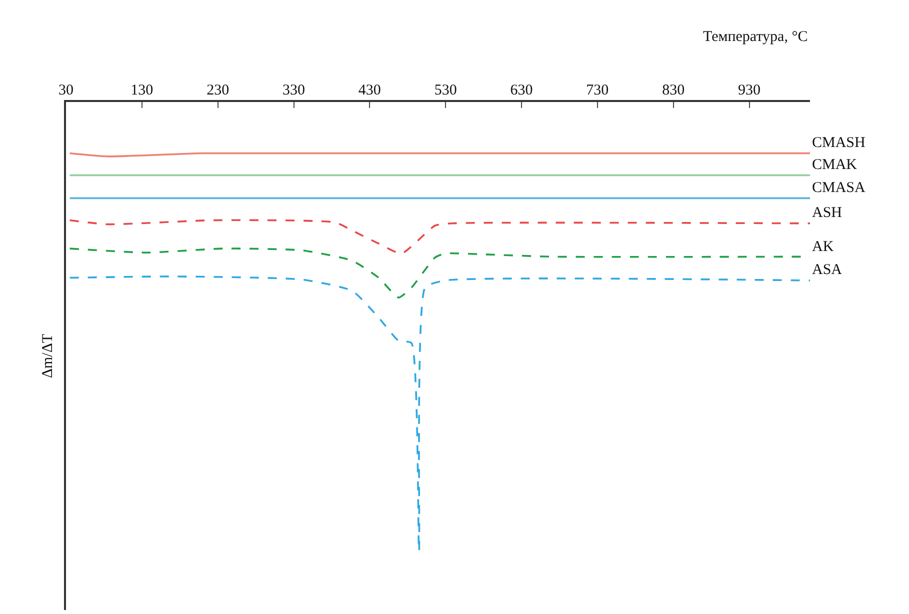  What do you see at coordinates (597, 90) in the screenshot?
I see `x-tick-label: 730` at bounding box center [597, 90].